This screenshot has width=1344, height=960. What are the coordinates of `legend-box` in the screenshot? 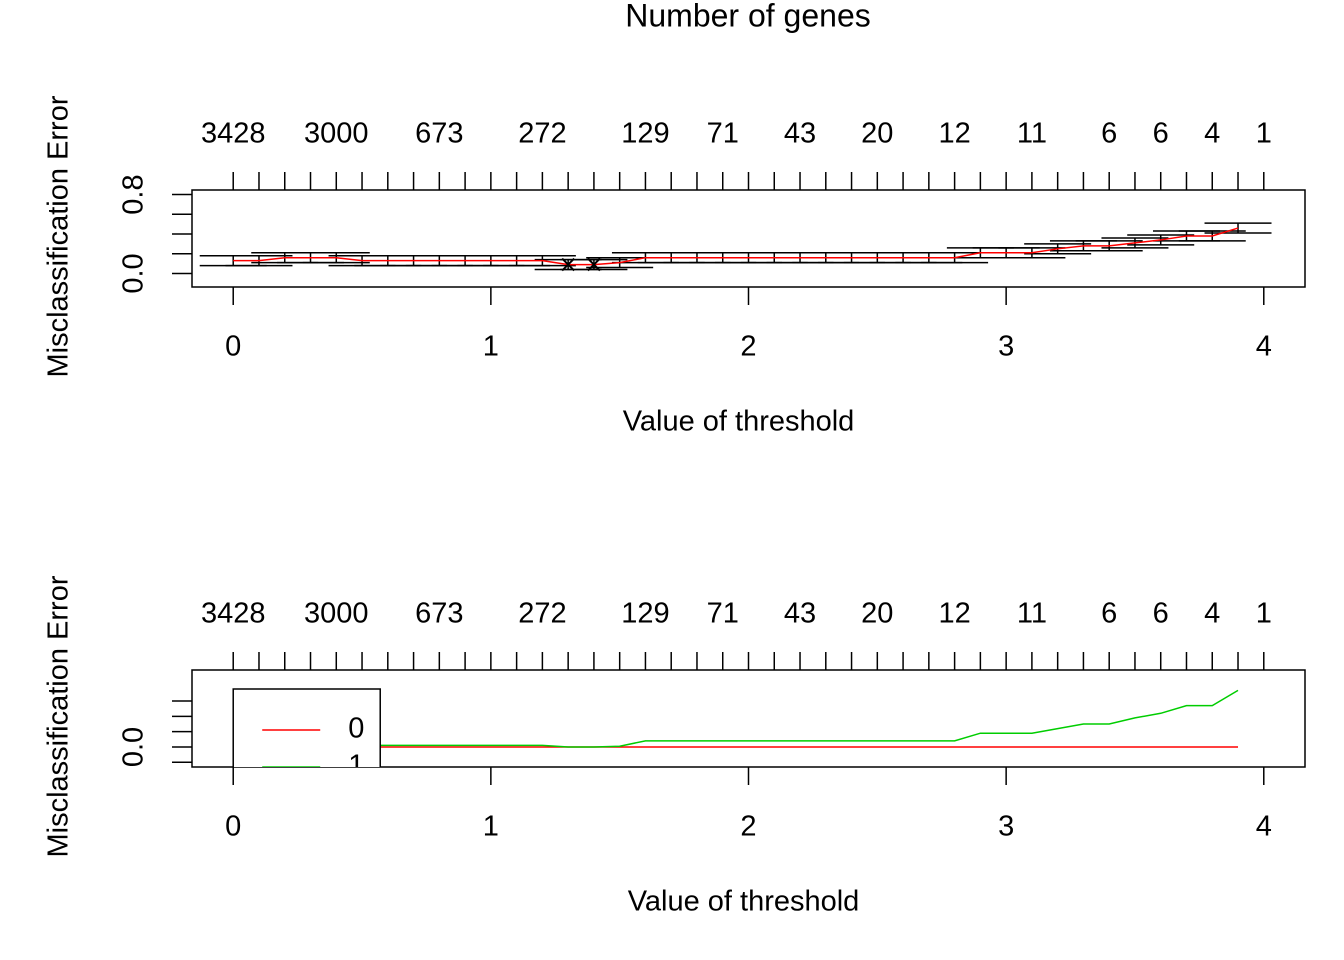 It's located at (306, 727).